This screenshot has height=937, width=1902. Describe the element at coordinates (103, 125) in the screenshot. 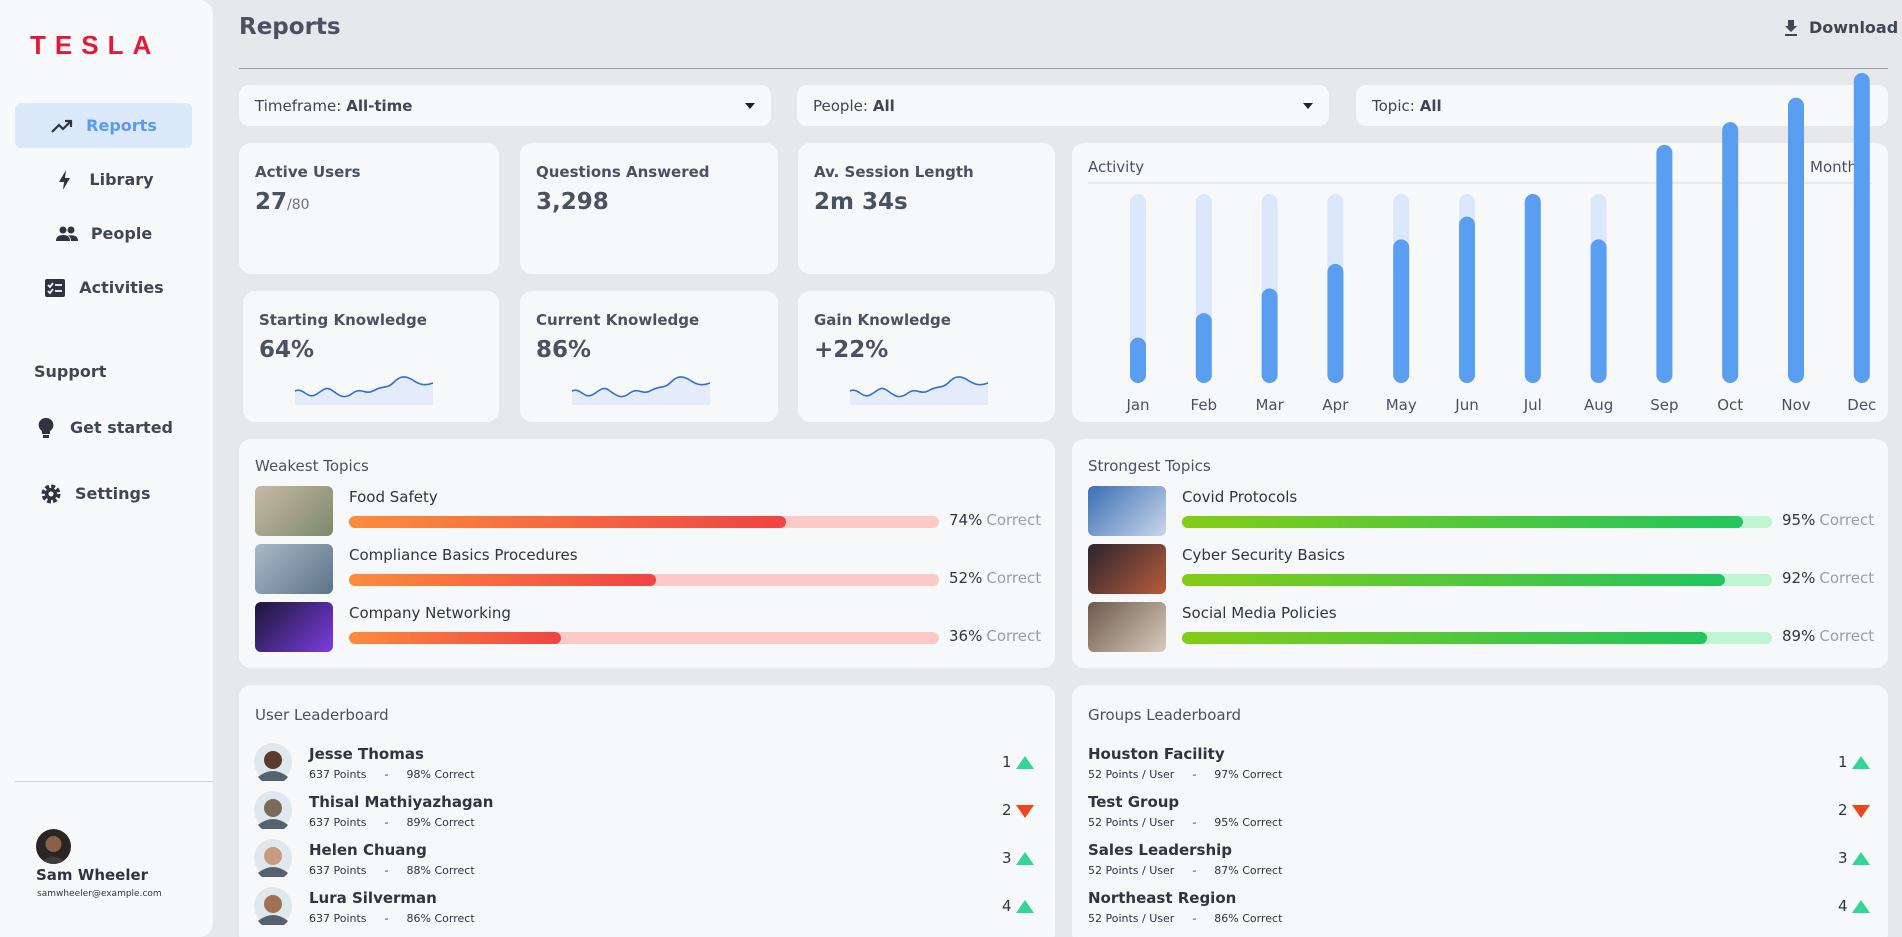

I see `nav-item: Reports` at that location.